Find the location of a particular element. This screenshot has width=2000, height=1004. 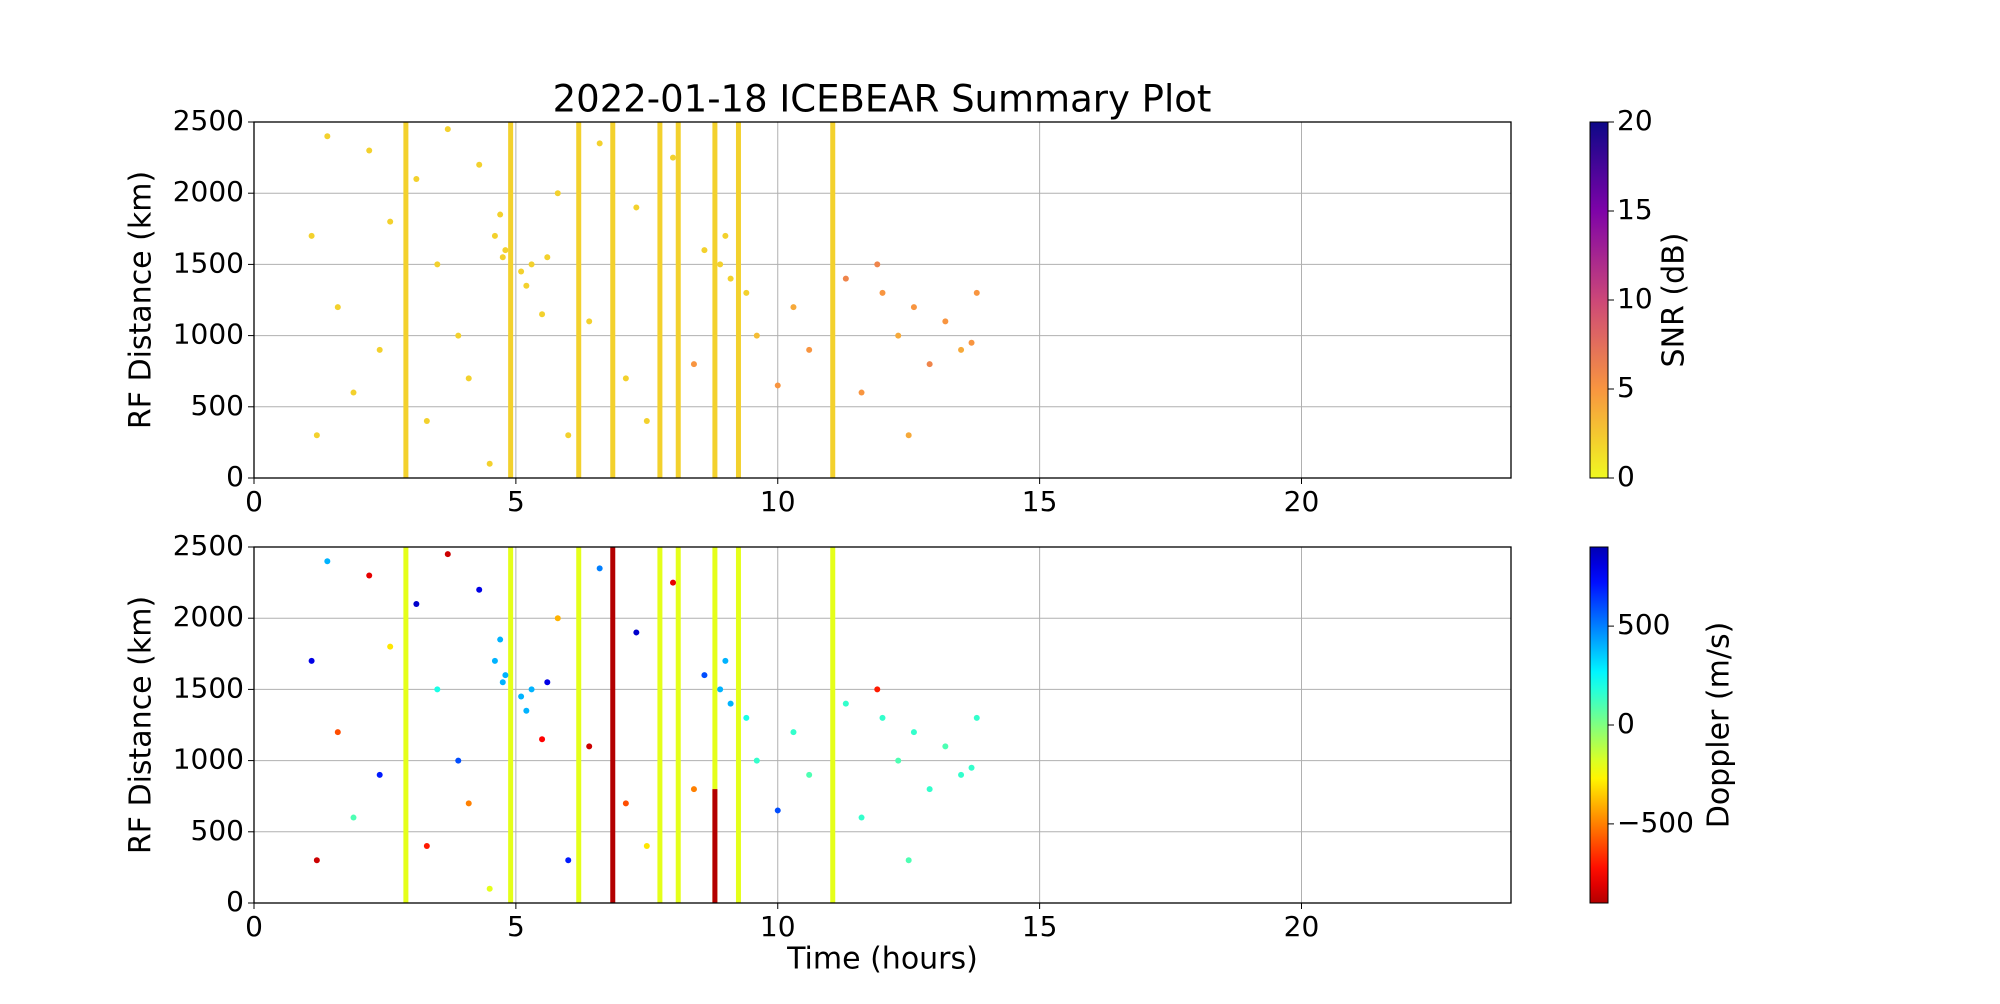

y-axis-label: RF Distance (km) is located at coordinates (141, 725).